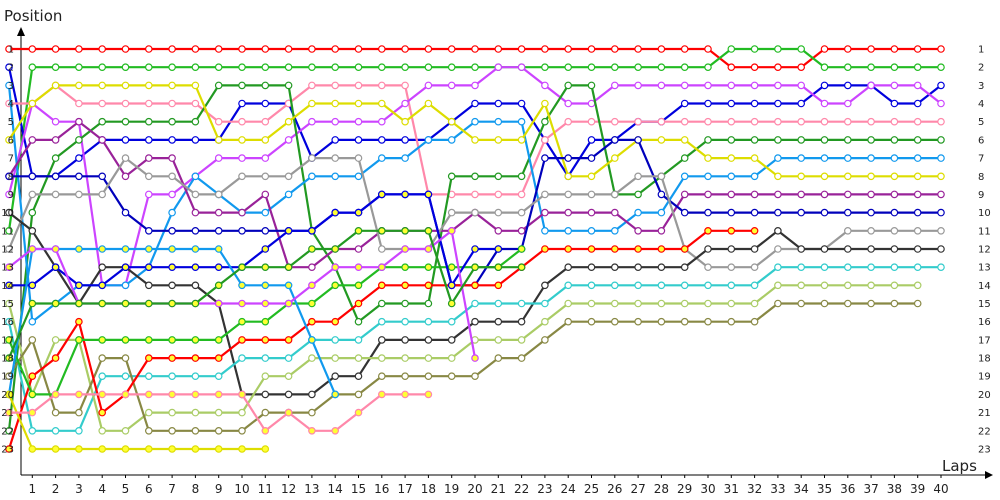 Image resolution: width=1000 pixels, height=500 pixels. Describe the element at coordinates (32, 489) in the screenshot. I see `x-tick-label: 1` at that location.